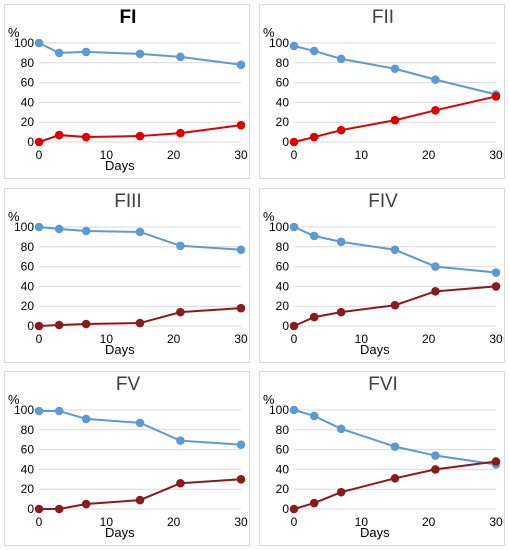 The height and width of the screenshot is (550, 509). What do you see at coordinates (383, 17) in the screenshot?
I see `chart-title: FII` at bounding box center [383, 17].